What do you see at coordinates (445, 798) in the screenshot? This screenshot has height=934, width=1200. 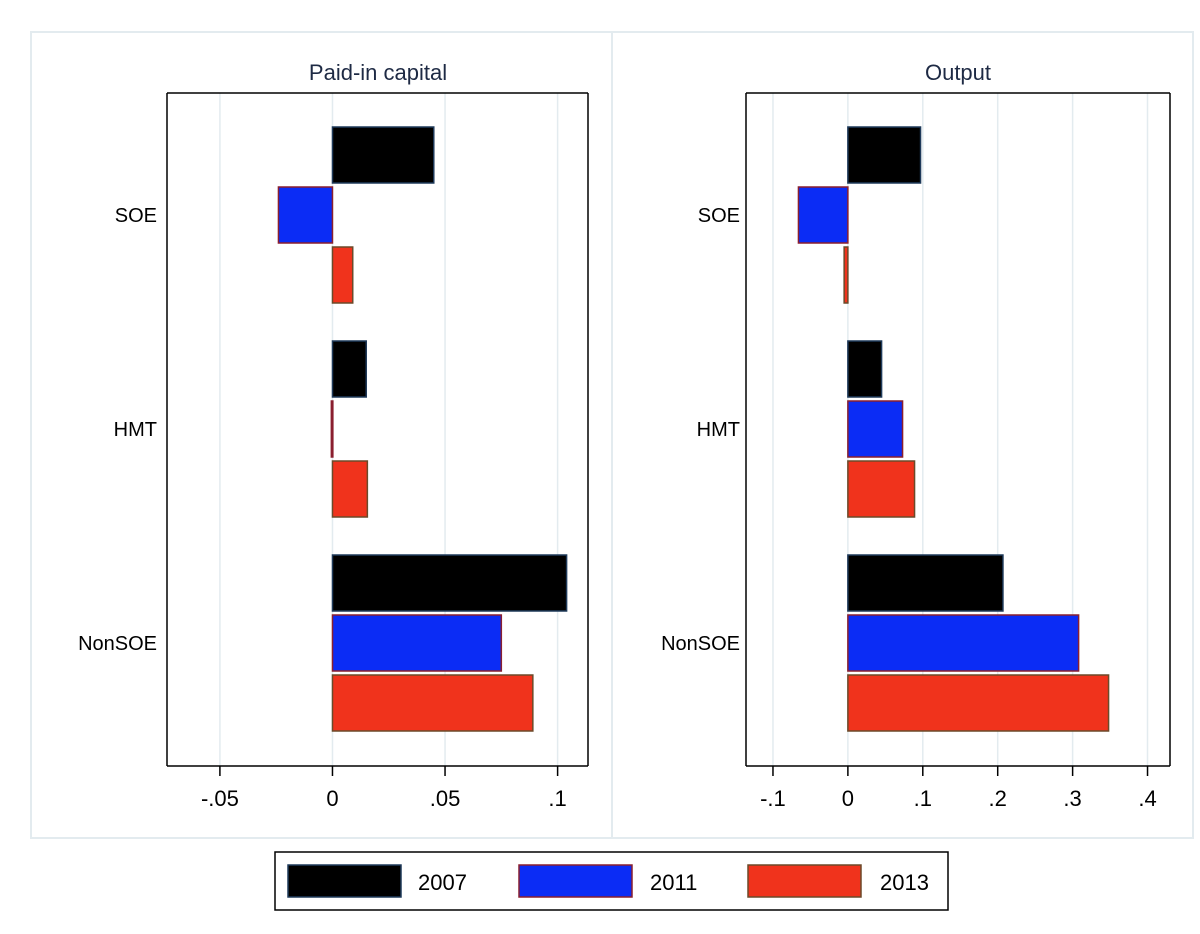 I see `x-tick-label-.05-panel-1: .05` at bounding box center [445, 798].